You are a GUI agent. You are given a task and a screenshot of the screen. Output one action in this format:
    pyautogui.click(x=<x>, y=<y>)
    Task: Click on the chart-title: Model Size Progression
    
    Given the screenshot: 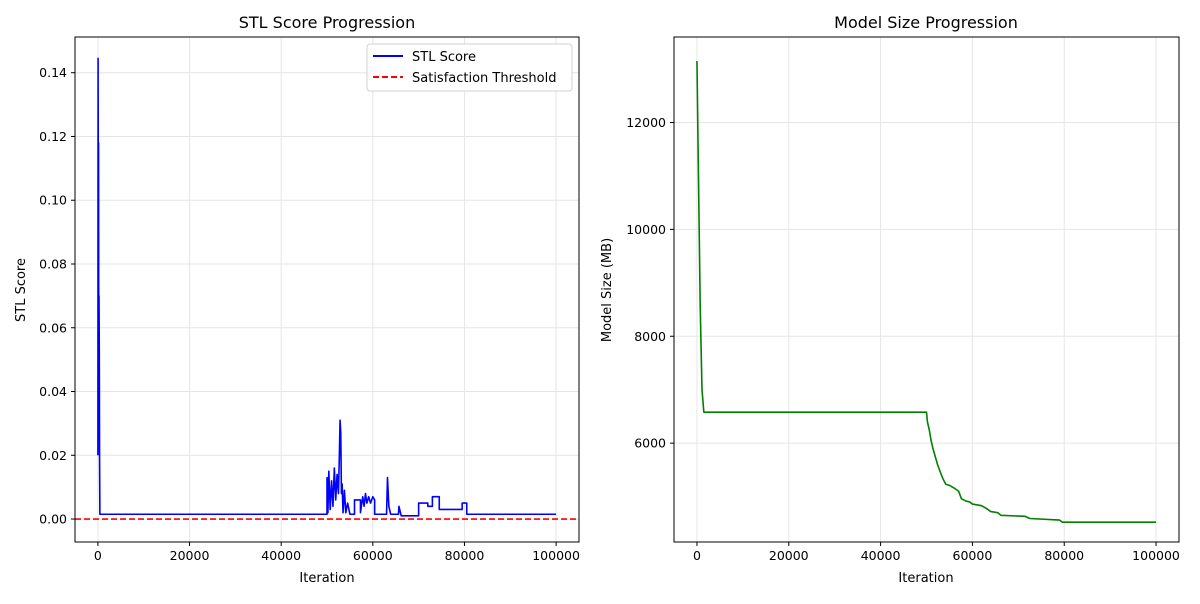 What is the action you would take?
    pyautogui.click(x=926, y=22)
    